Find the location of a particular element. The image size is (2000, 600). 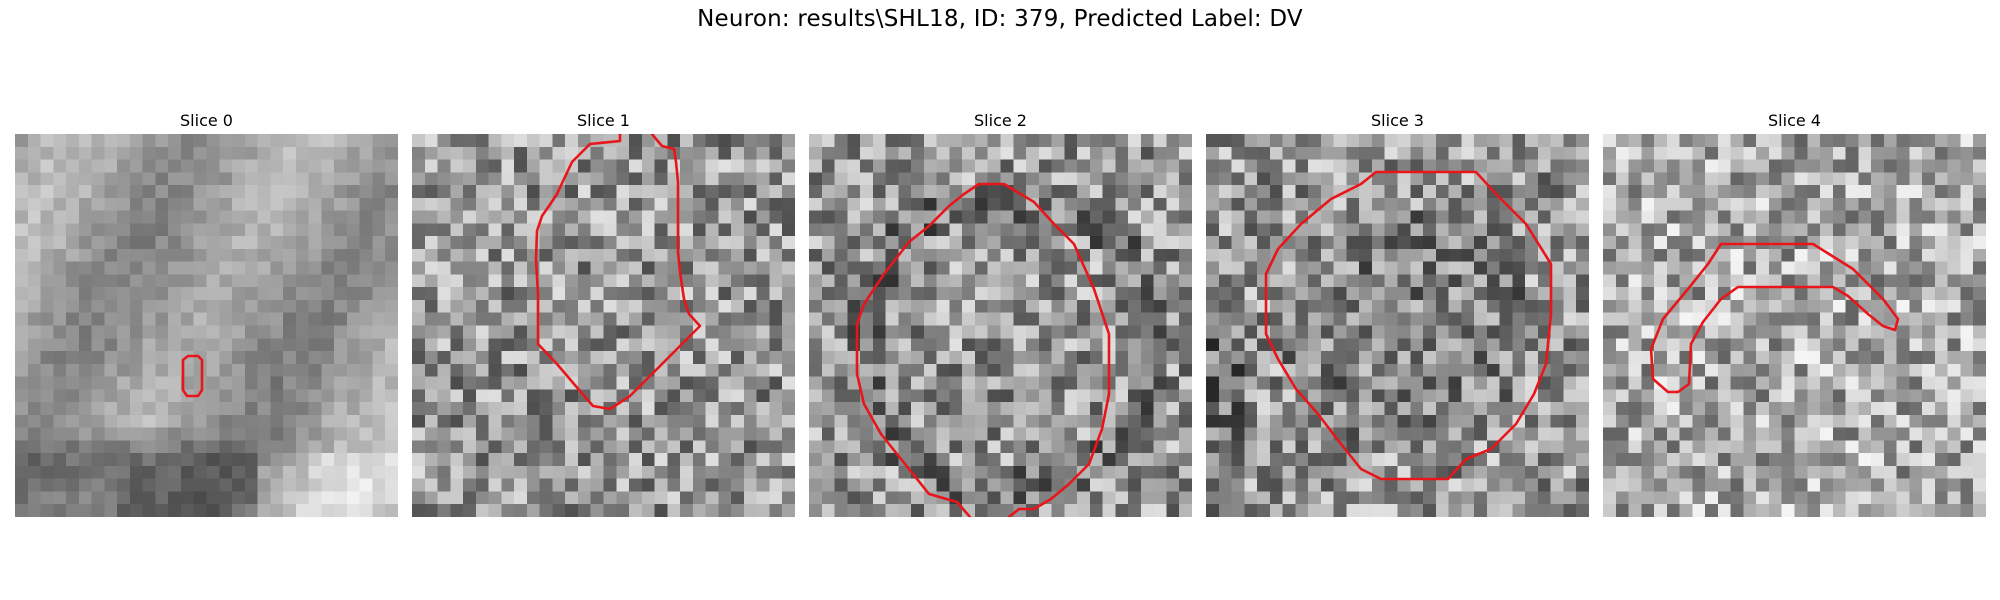

slice-panel-2: Slice 2 is located at coordinates (1000, 312).